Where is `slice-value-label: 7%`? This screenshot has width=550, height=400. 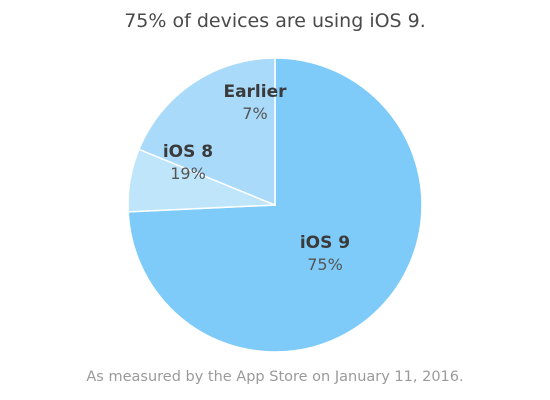 slice-value-label: 7% is located at coordinates (254, 113).